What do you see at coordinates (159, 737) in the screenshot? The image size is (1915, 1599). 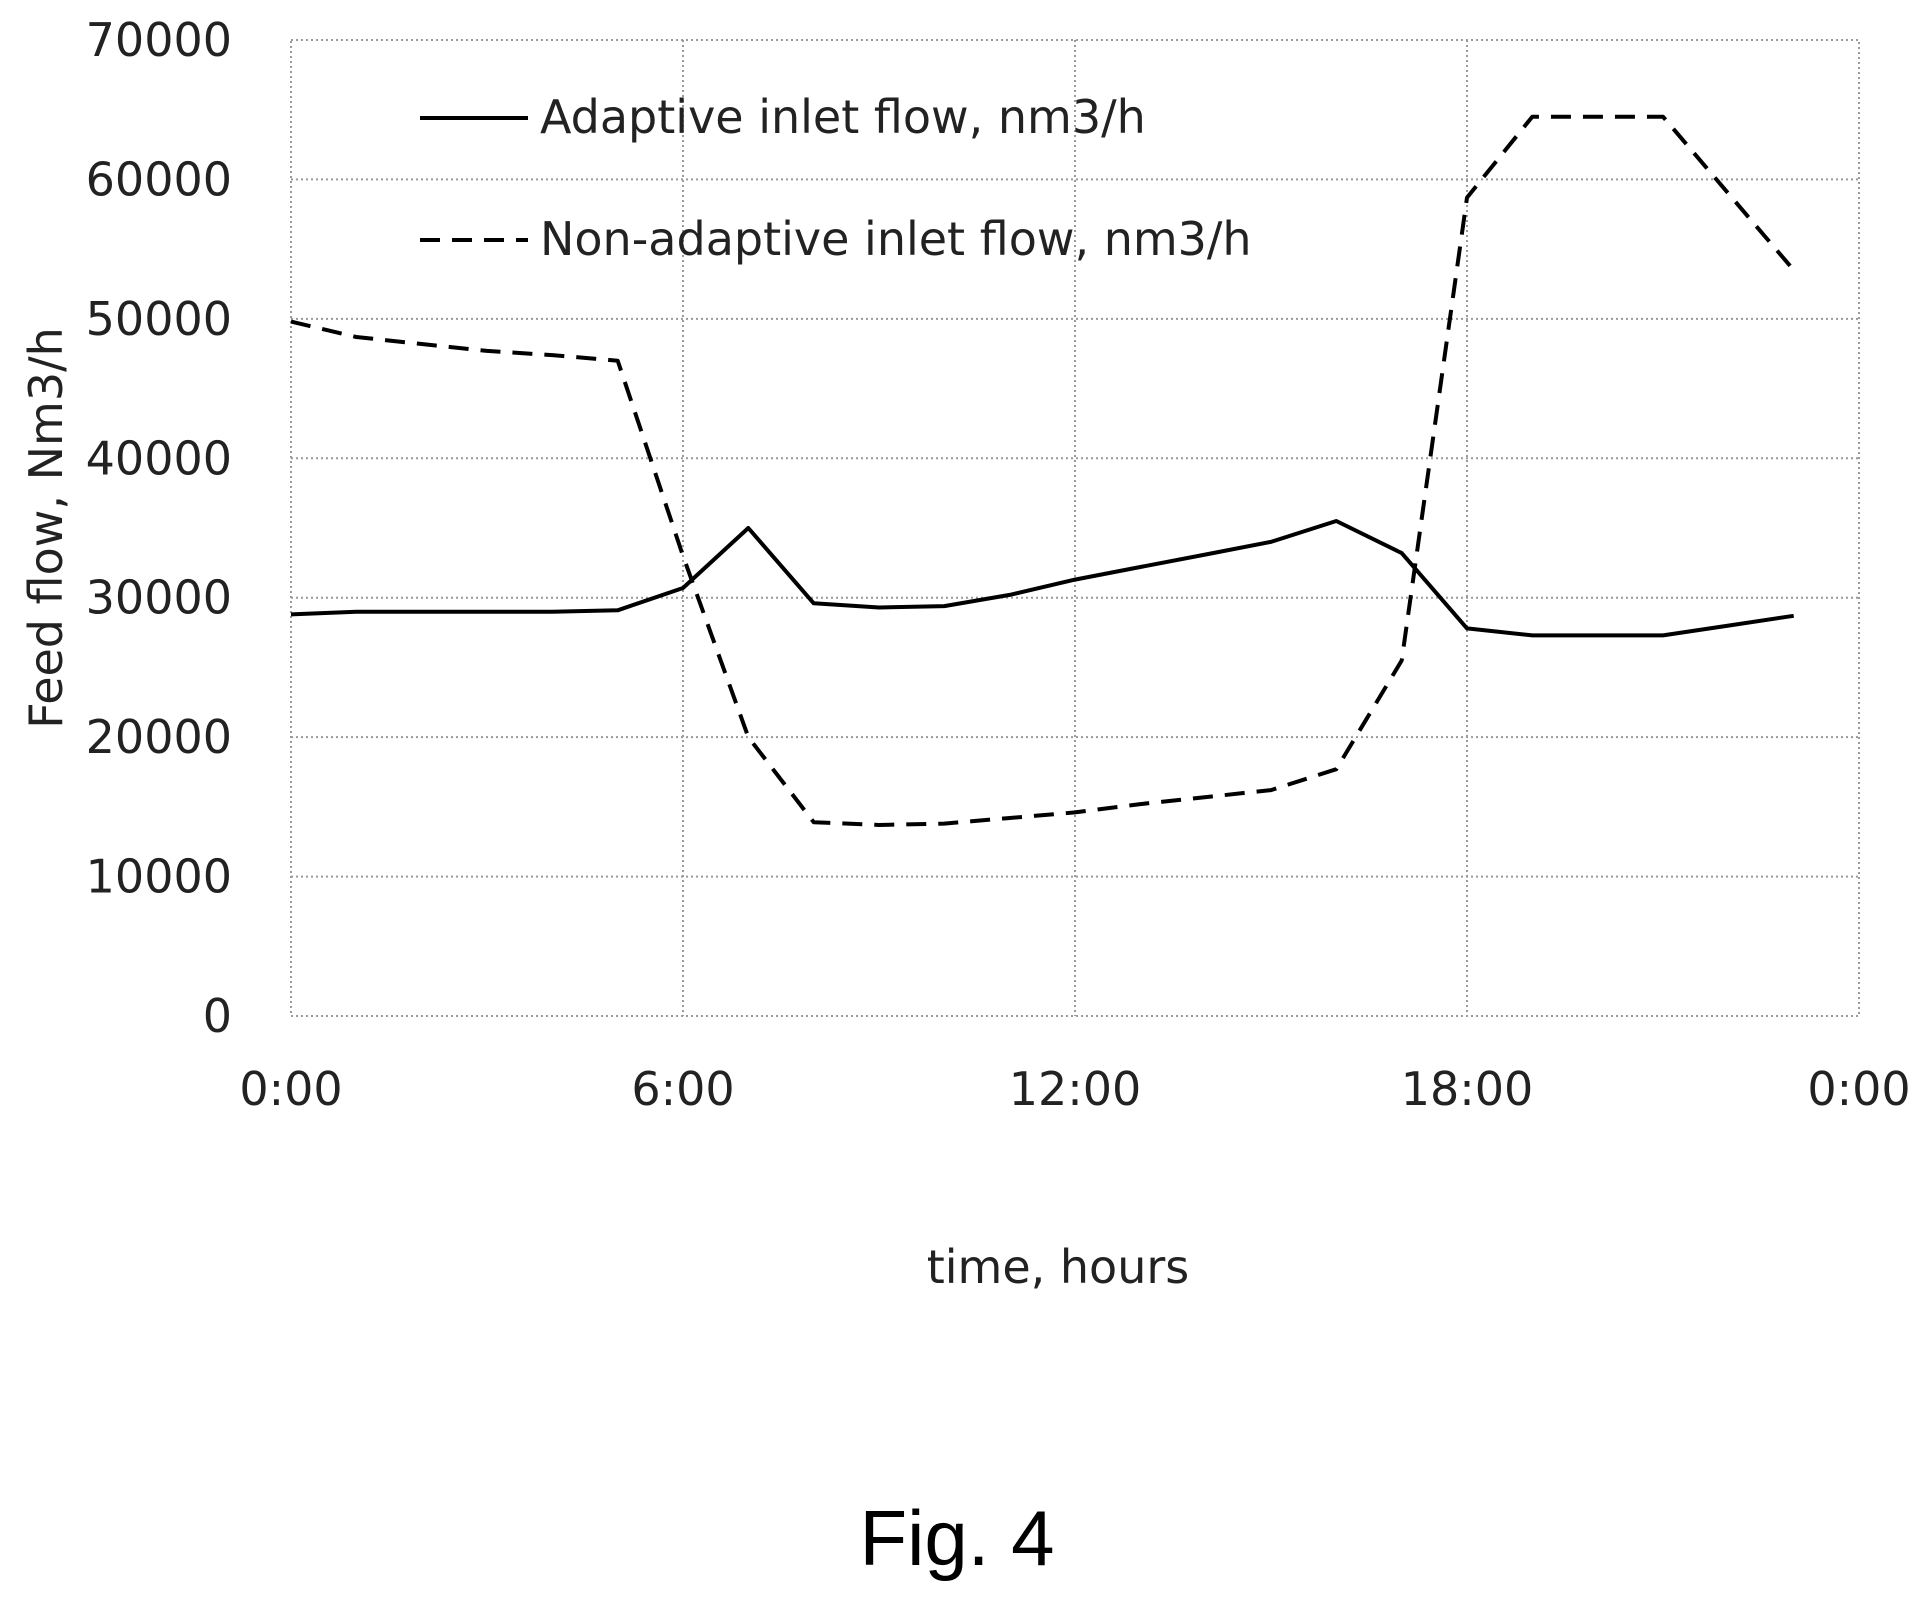 I see `y-tick-label: 20000` at bounding box center [159, 737].